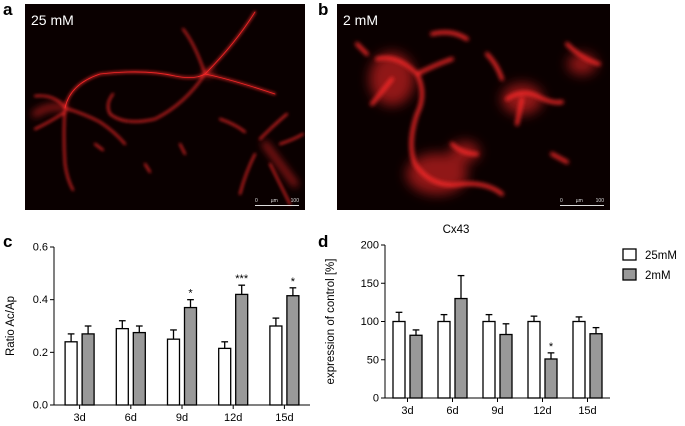 The height and width of the screenshot is (426, 685). What do you see at coordinates (52, 20) in the screenshot?
I see `condition-label-25mM: 25 mM` at bounding box center [52, 20].